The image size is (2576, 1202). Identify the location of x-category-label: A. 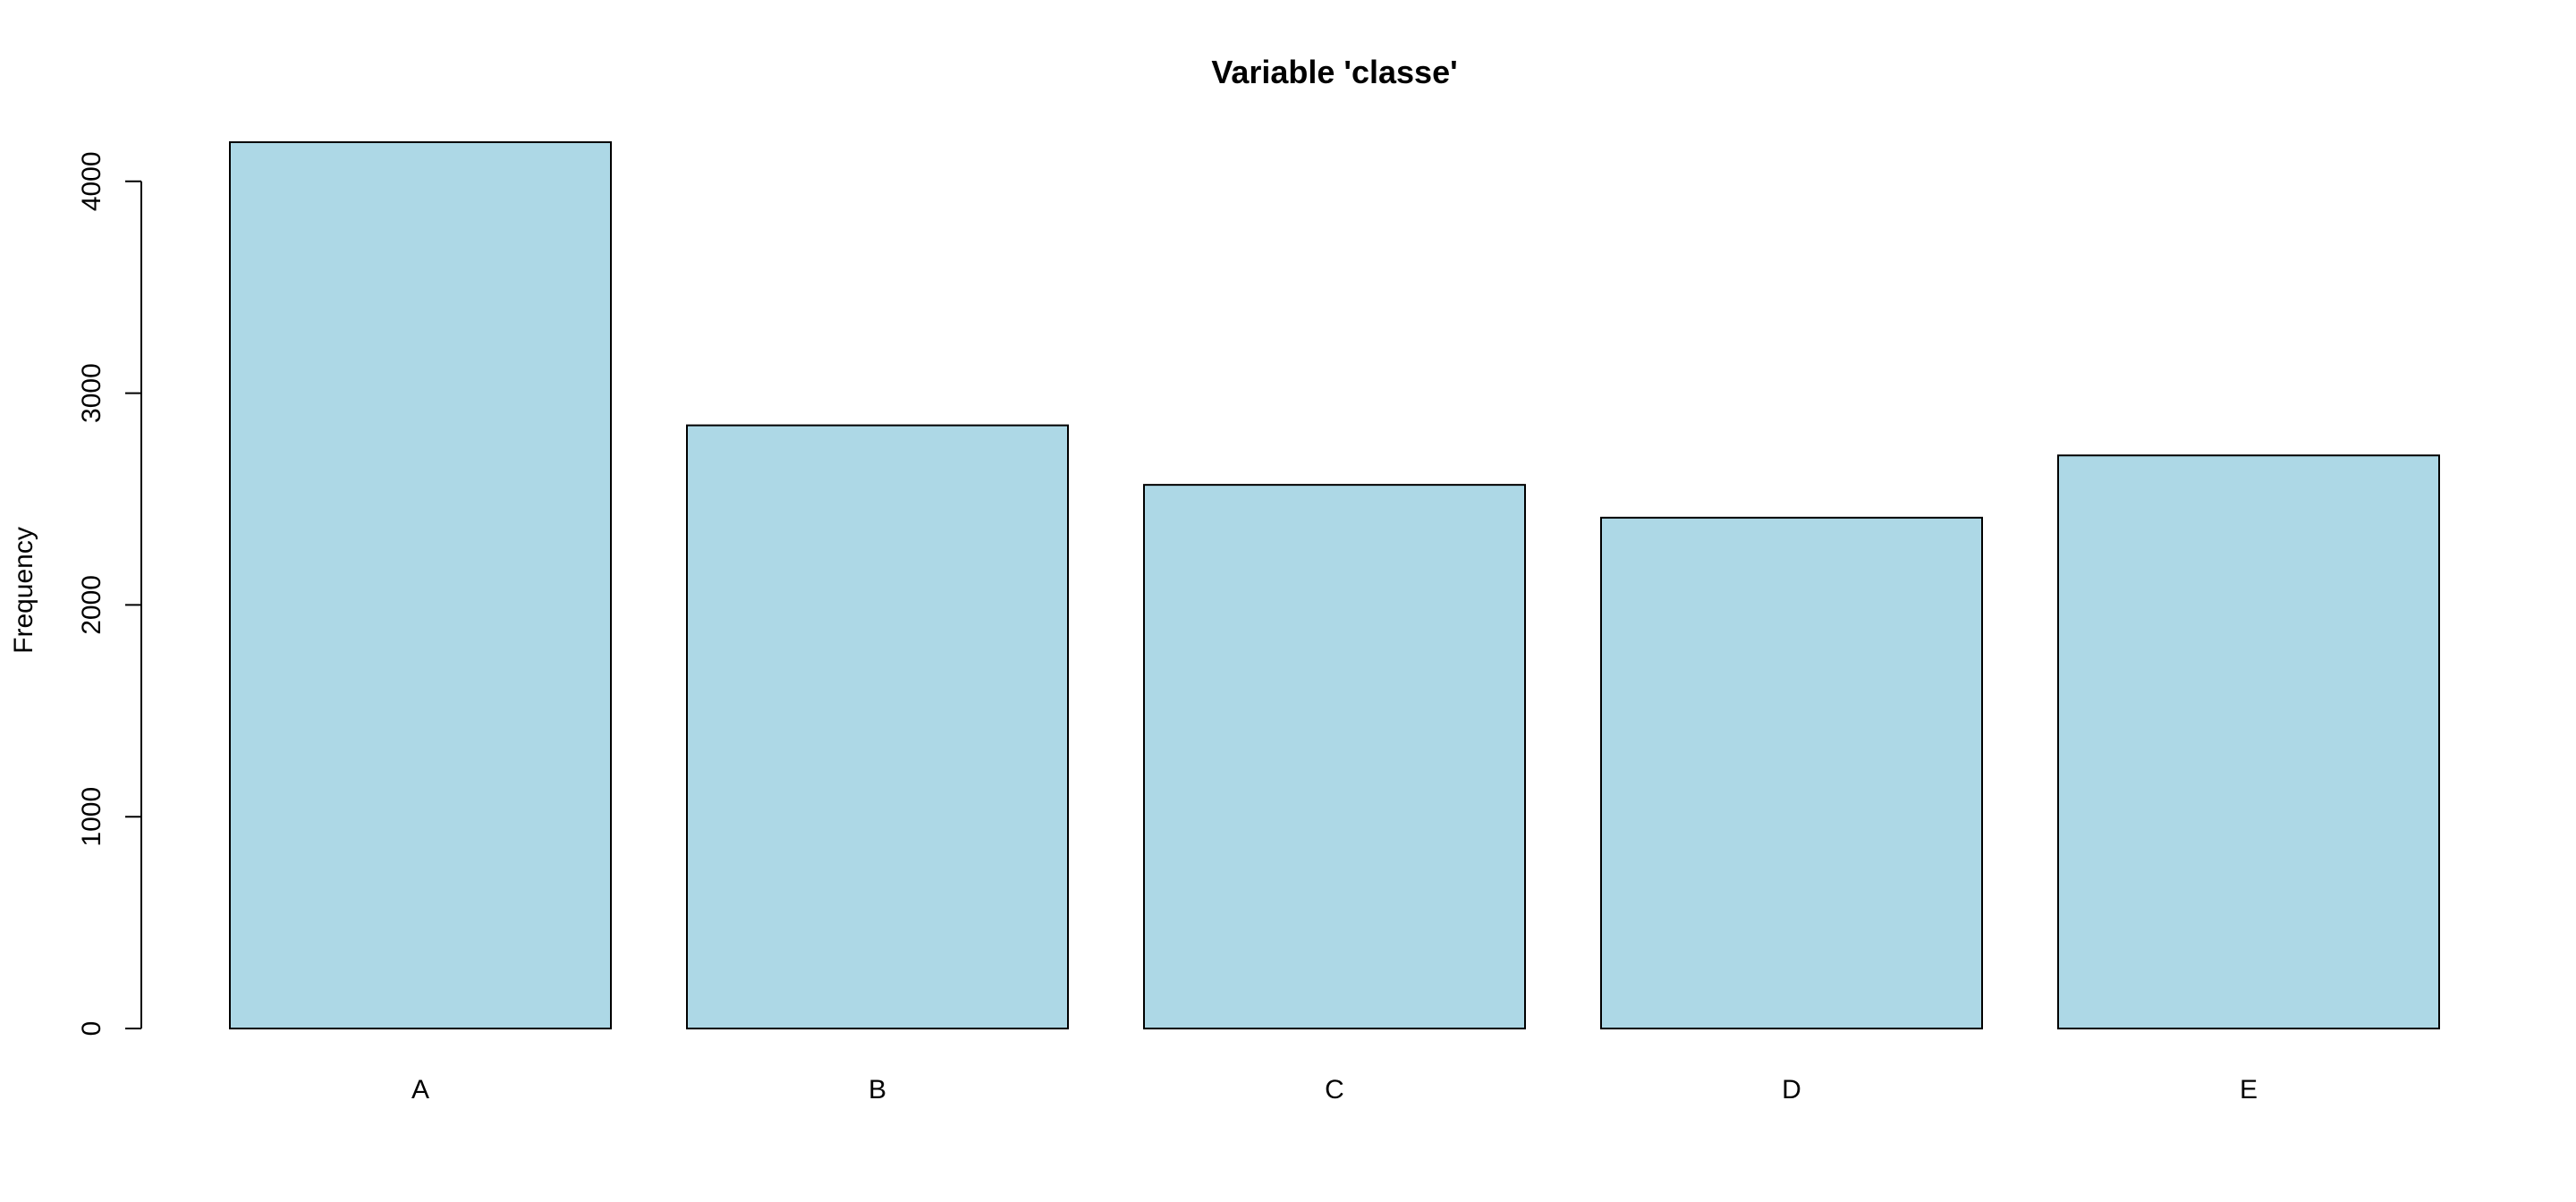
(420, 1090).